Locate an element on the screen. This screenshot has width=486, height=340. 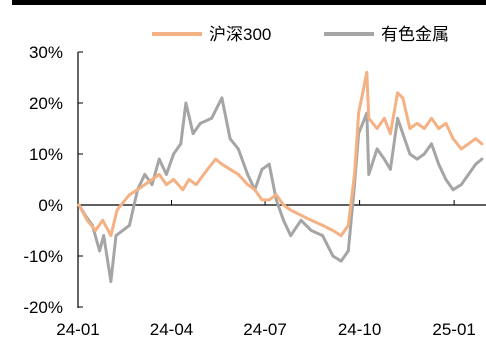
y-tick-label: 10% is located at coordinates (46, 154).